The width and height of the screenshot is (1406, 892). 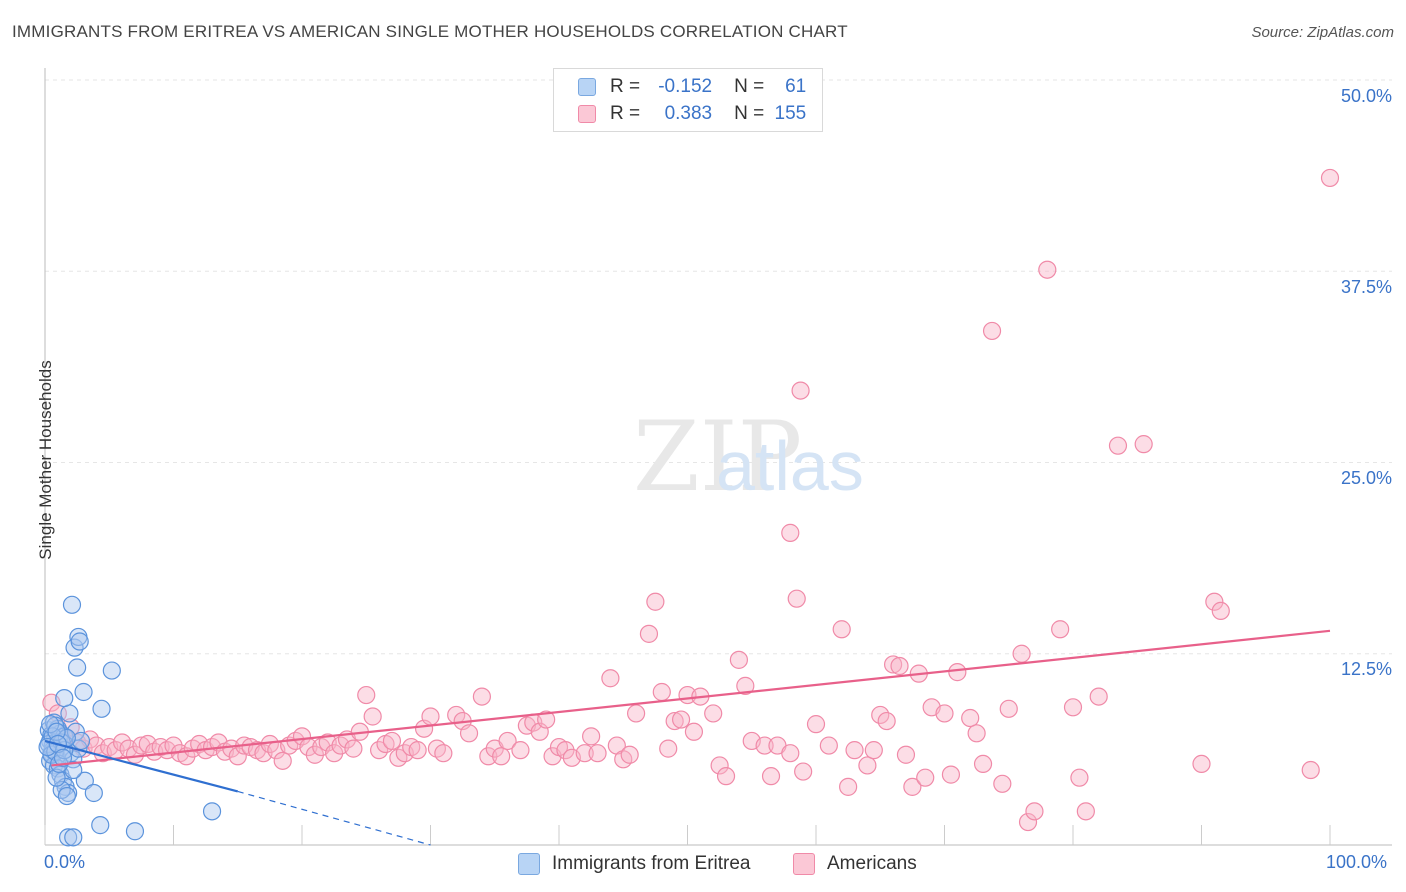 What do you see at coordinates (1366, 669) in the screenshot?
I see `y-tick-12-5: 12.5%` at bounding box center [1366, 669].